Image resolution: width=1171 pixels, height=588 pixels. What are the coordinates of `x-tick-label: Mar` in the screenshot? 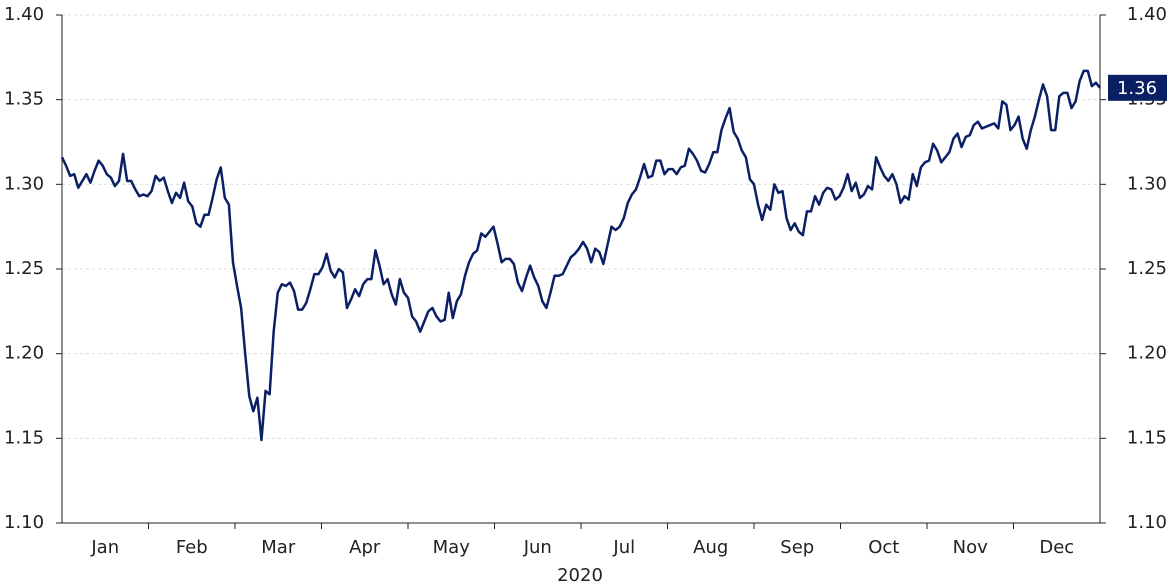 It's located at (278, 547).